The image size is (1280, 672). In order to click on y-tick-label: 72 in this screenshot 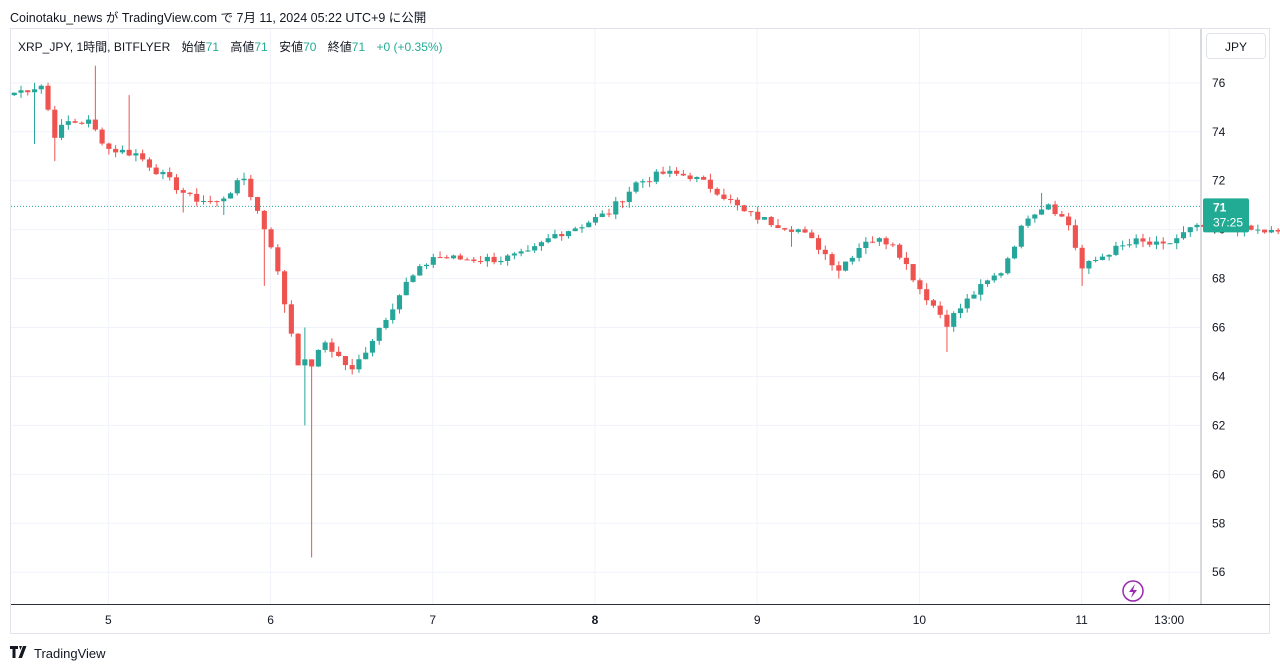, I will do `click(1219, 181)`.